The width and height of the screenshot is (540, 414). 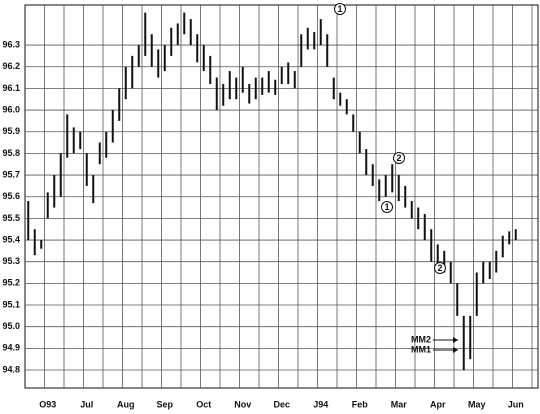 What do you see at coordinates (421, 339) in the screenshot?
I see `annotation: MM2` at bounding box center [421, 339].